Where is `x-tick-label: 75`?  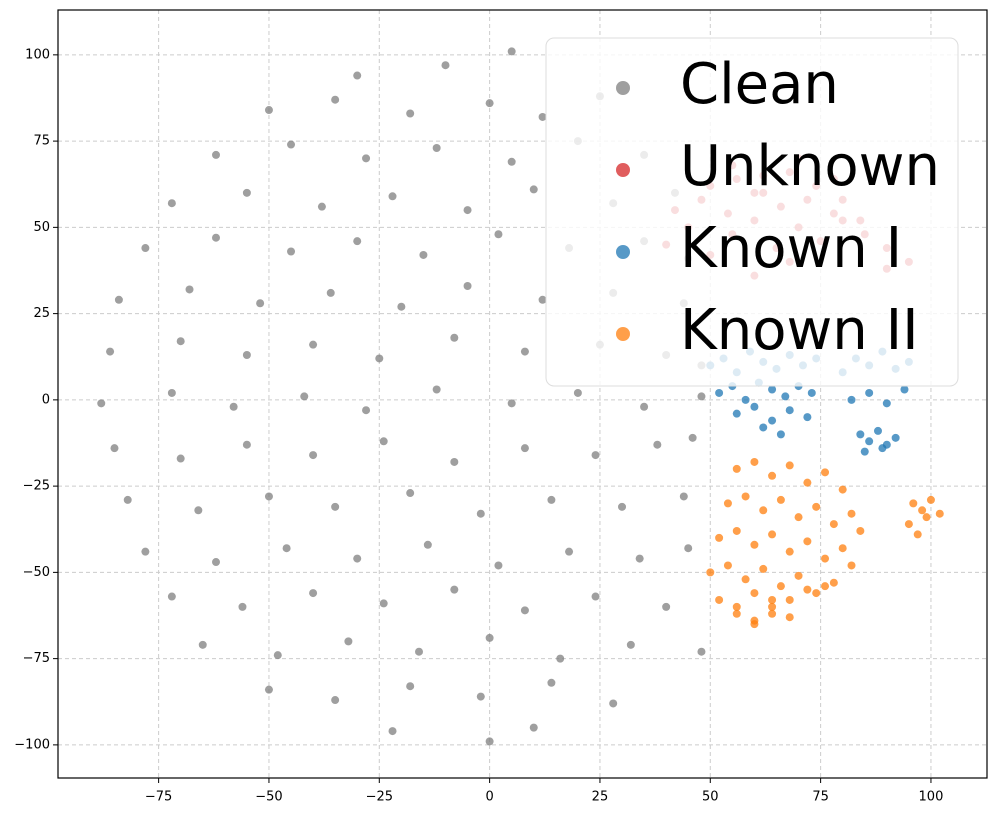 x-tick-label: 75 is located at coordinates (820, 797).